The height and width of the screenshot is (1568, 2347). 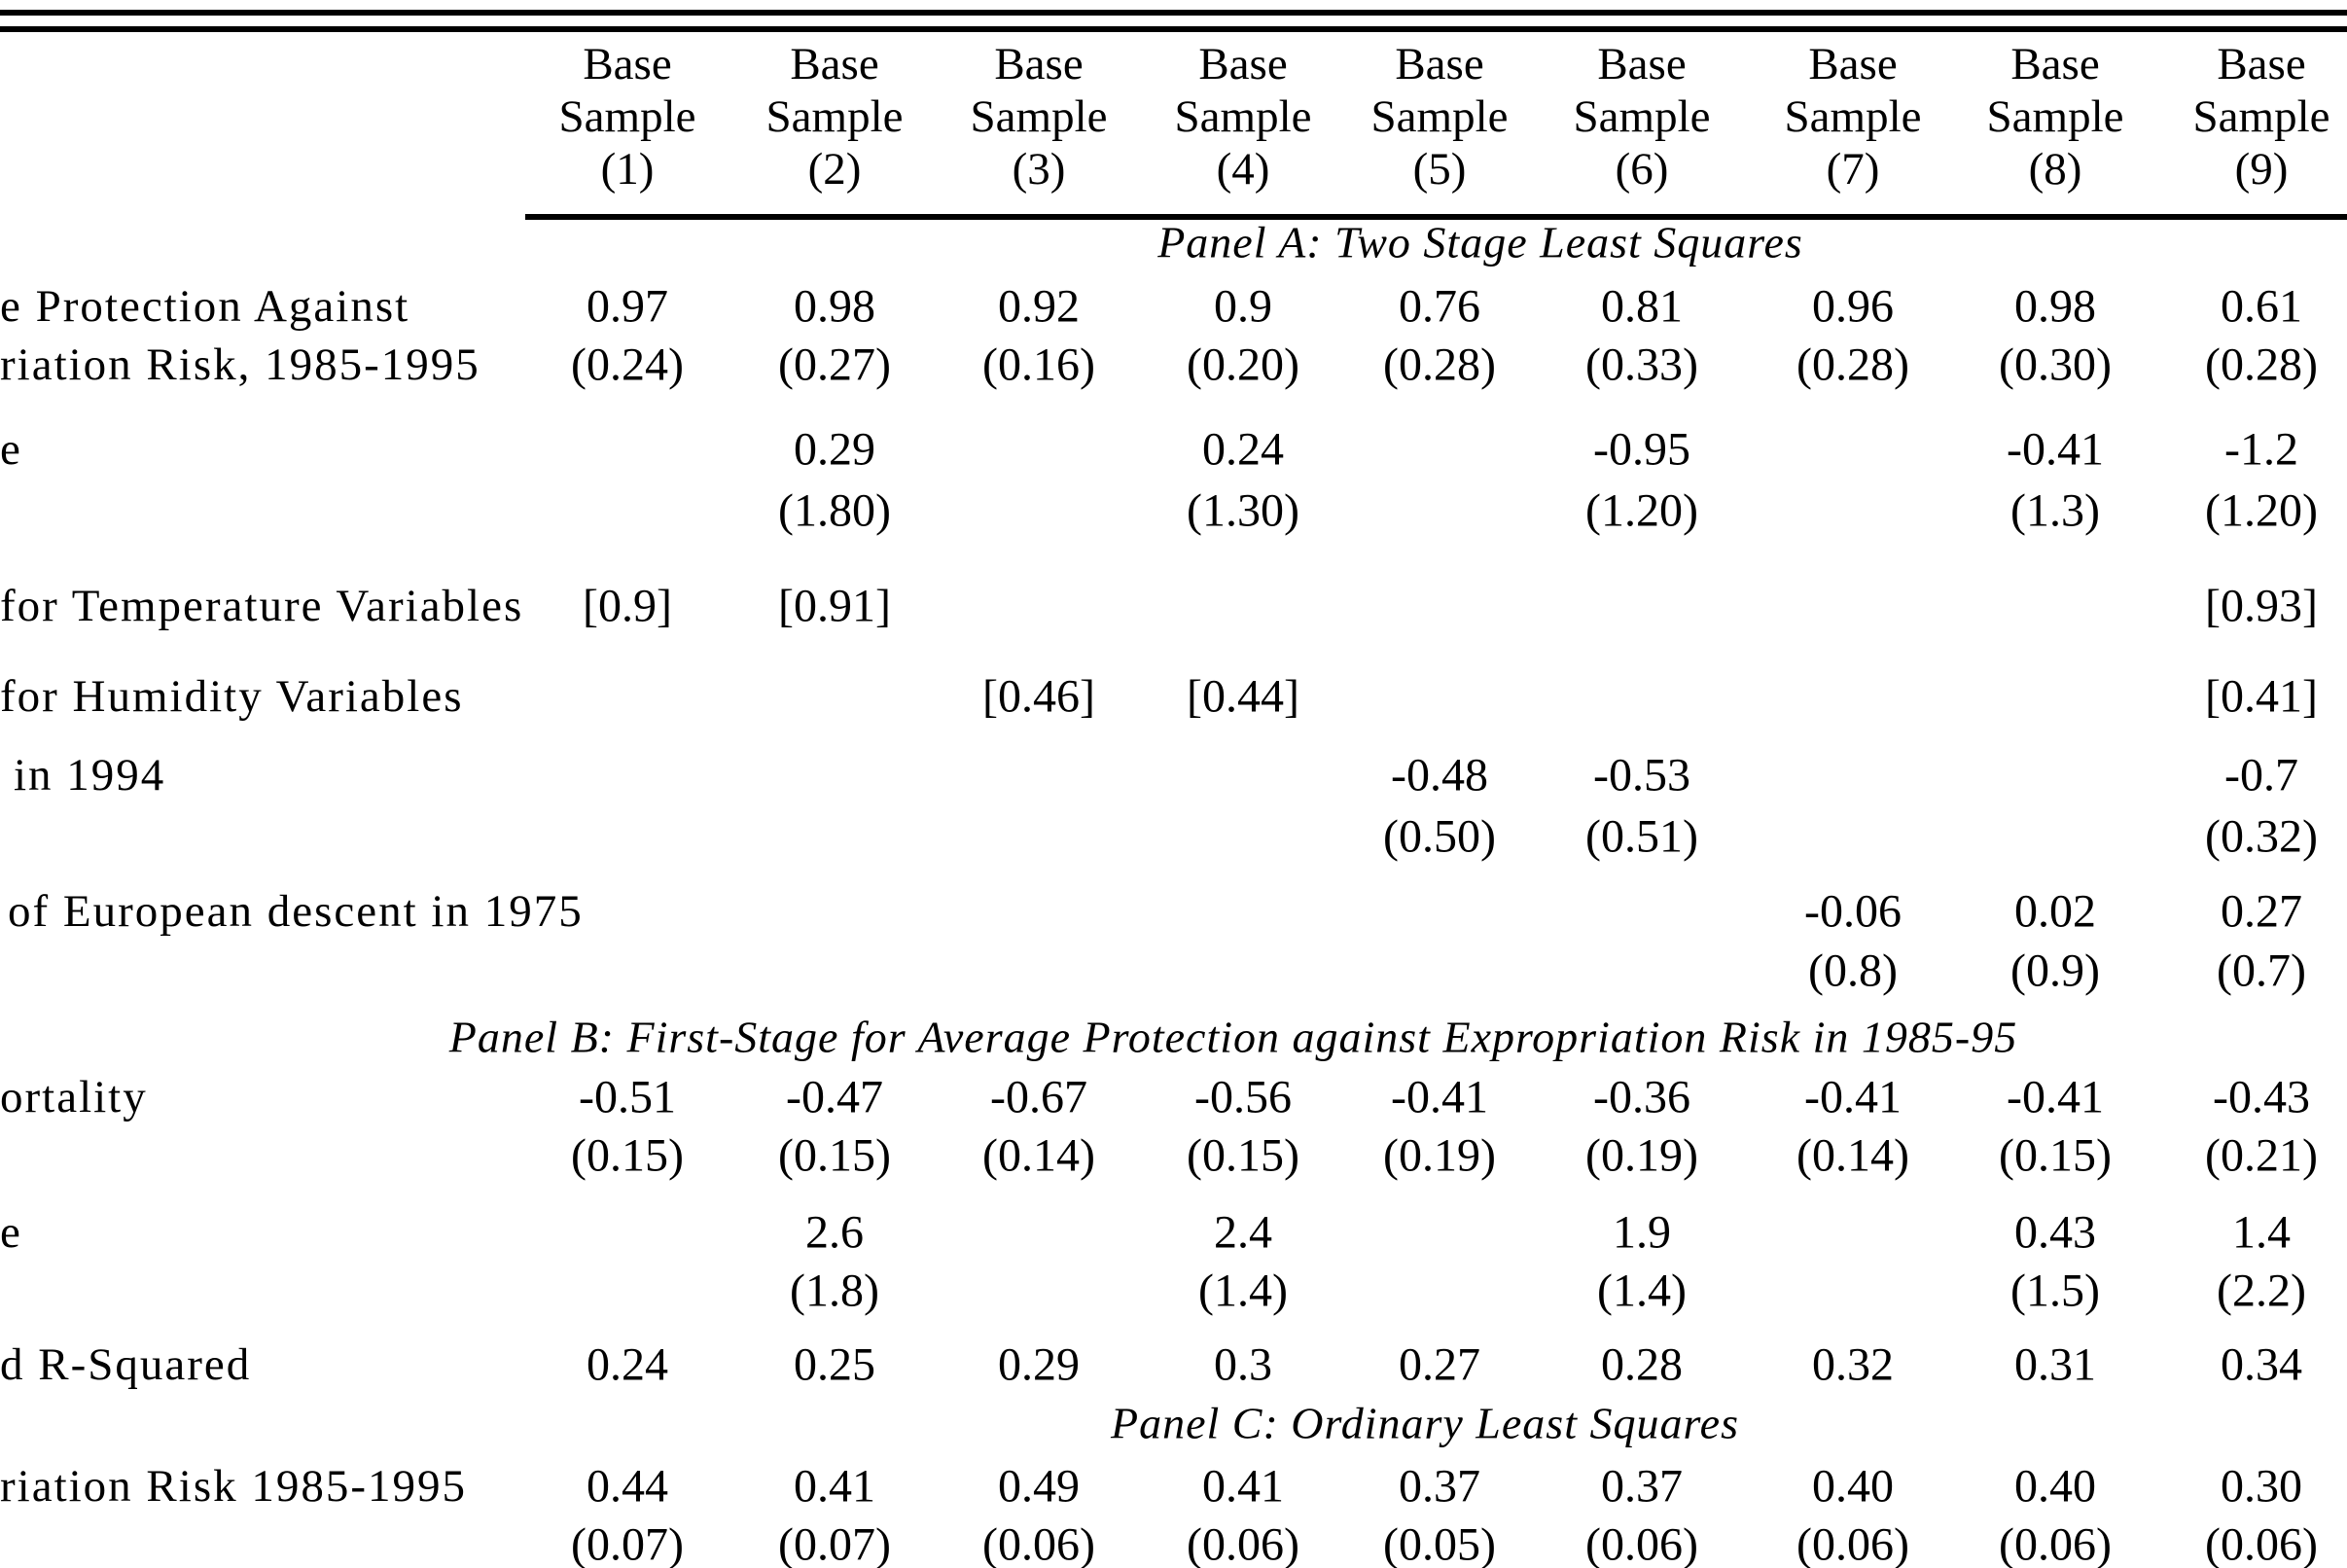 What do you see at coordinates (2055, 911) in the screenshot?
I see `coefficient-cell: 0.02` at bounding box center [2055, 911].